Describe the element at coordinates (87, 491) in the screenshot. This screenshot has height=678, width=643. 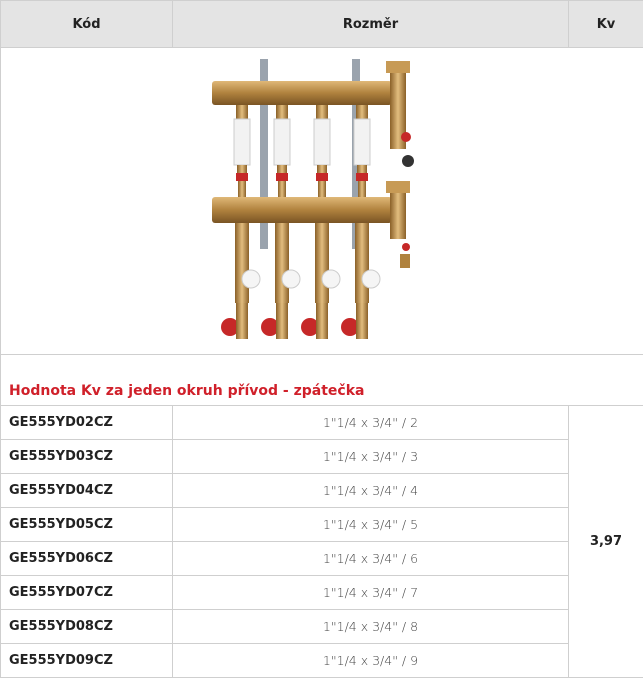
I see `code-cell: GE555YD04CZ` at that location.